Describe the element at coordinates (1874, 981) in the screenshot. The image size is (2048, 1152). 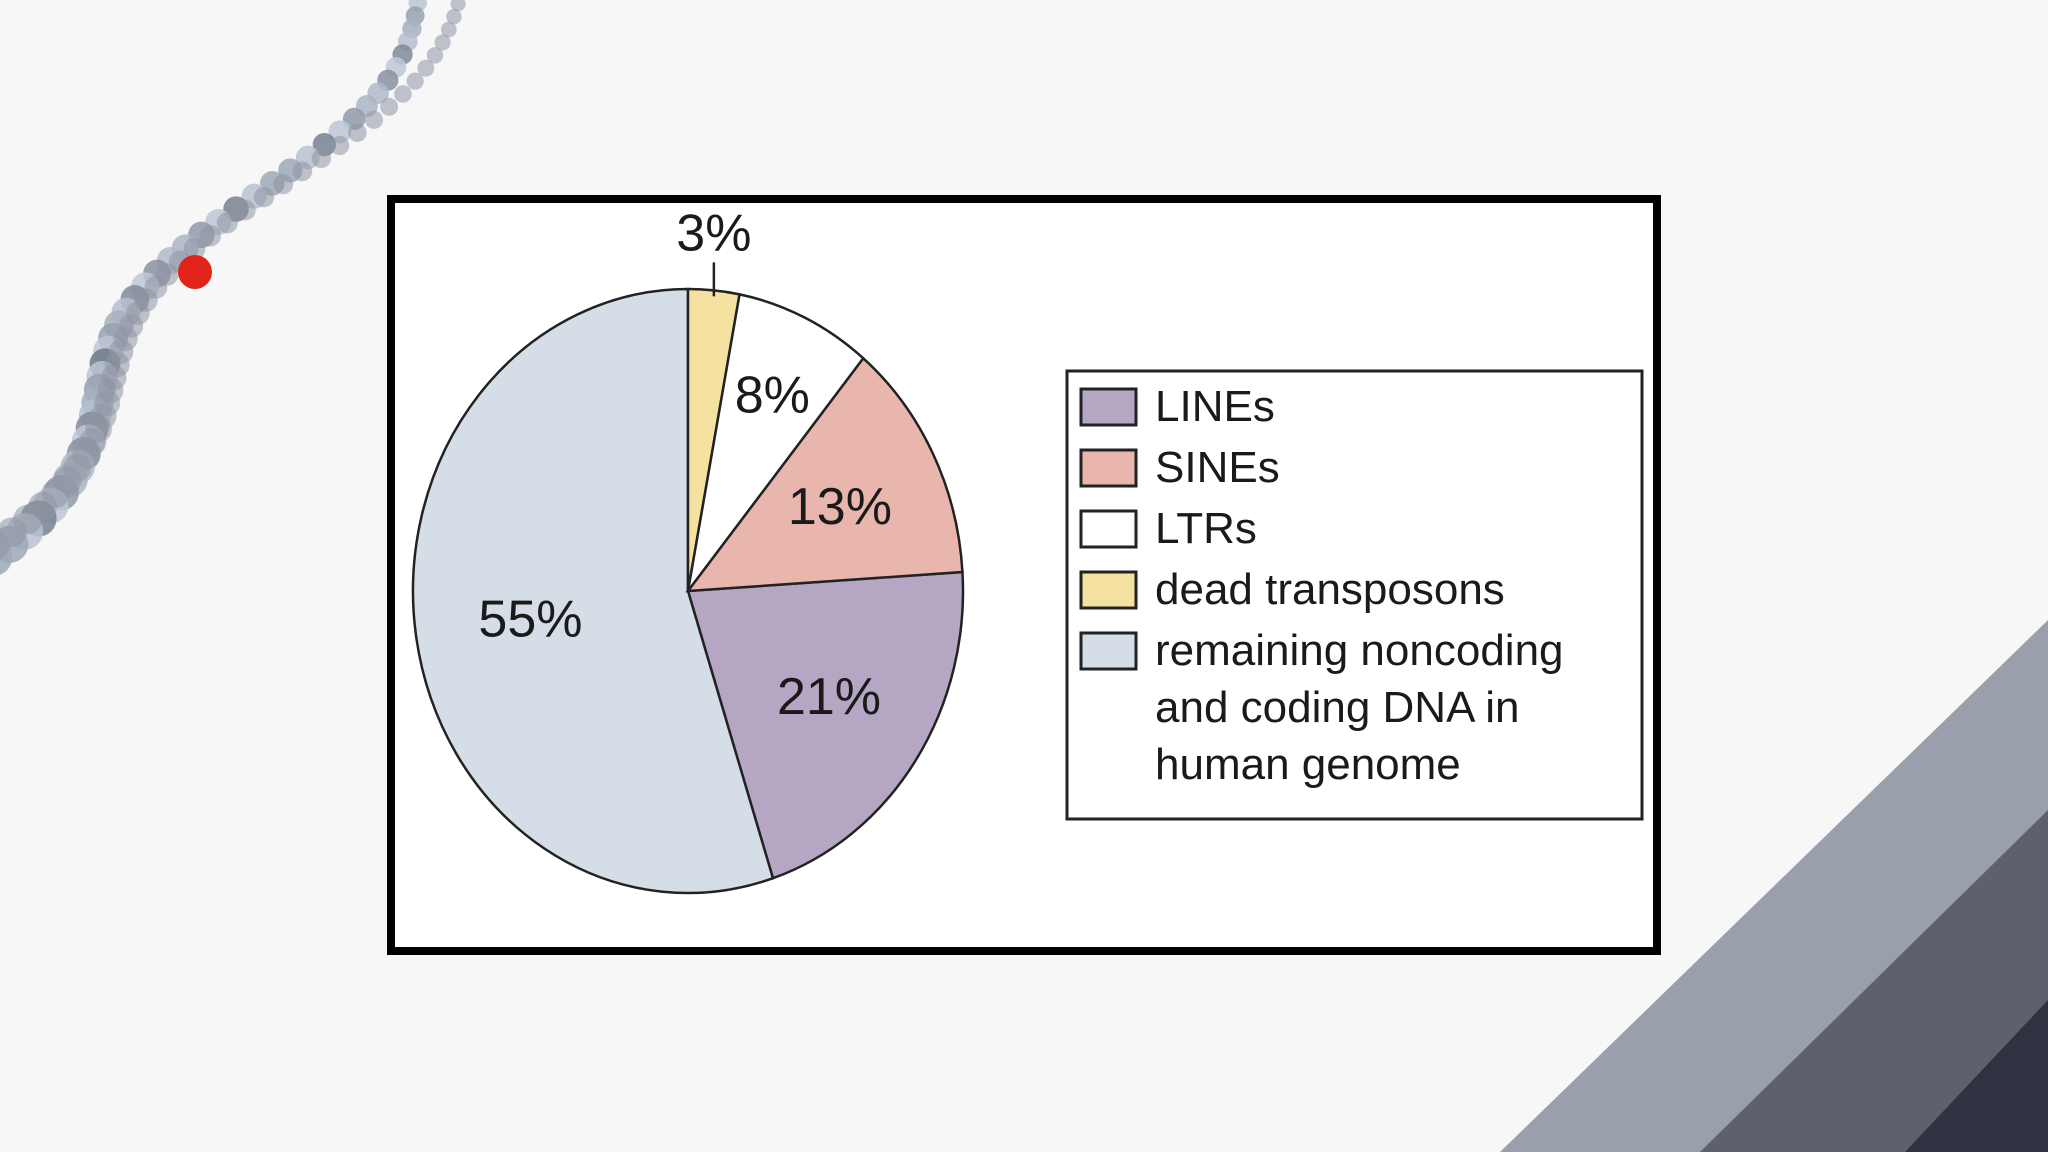
I see `corner-shape-mid` at that location.